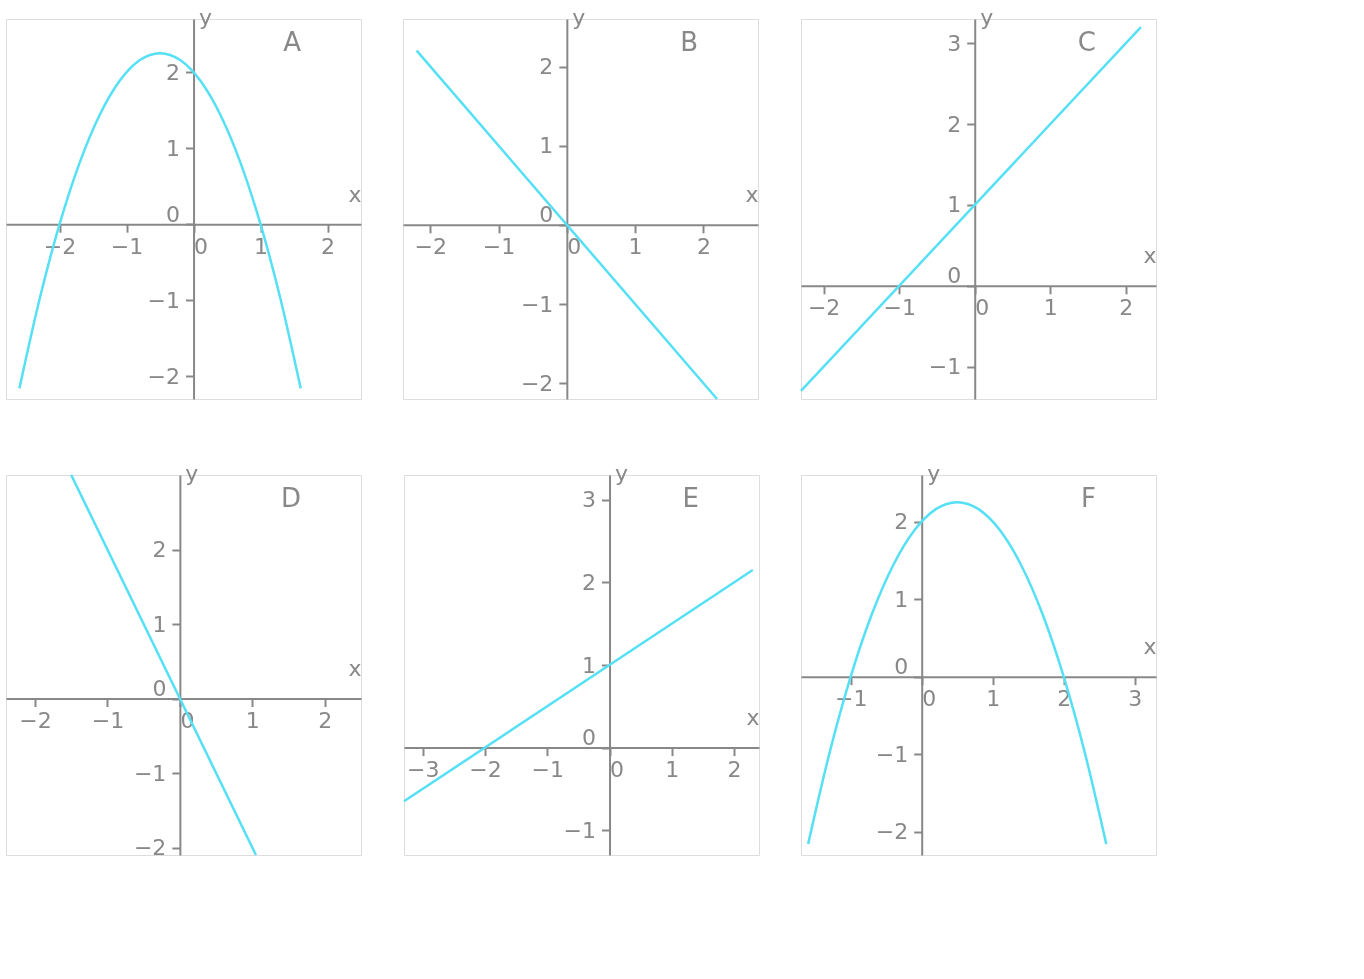 The width and height of the screenshot is (1364, 979). What do you see at coordinates (290, 498) in the screenshot?
I see `chart-title: D` at bounding box center [290, 498].